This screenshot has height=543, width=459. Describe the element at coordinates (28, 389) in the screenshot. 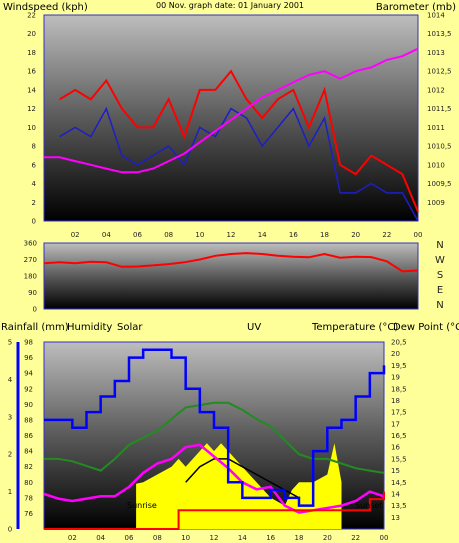

I see `humidity-ytick-label: 92` at that location.